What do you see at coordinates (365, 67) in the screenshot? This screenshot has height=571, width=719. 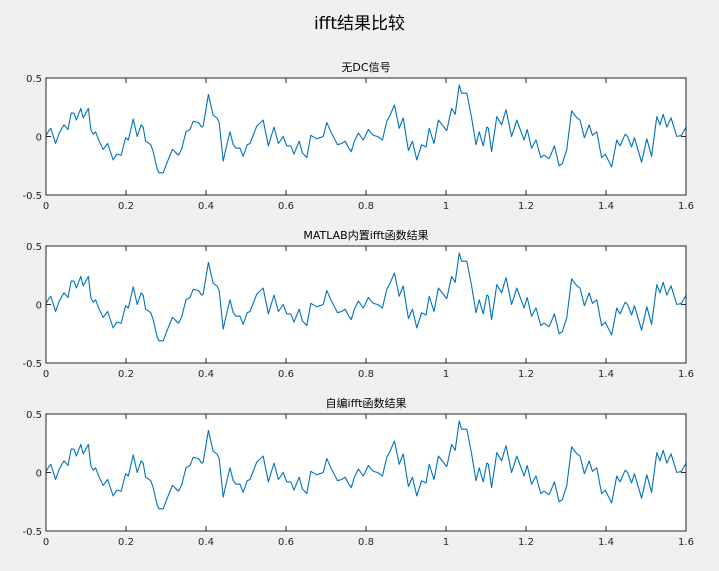 I see `subplot-title: 无DC信号` at bounding box center [365, 67].